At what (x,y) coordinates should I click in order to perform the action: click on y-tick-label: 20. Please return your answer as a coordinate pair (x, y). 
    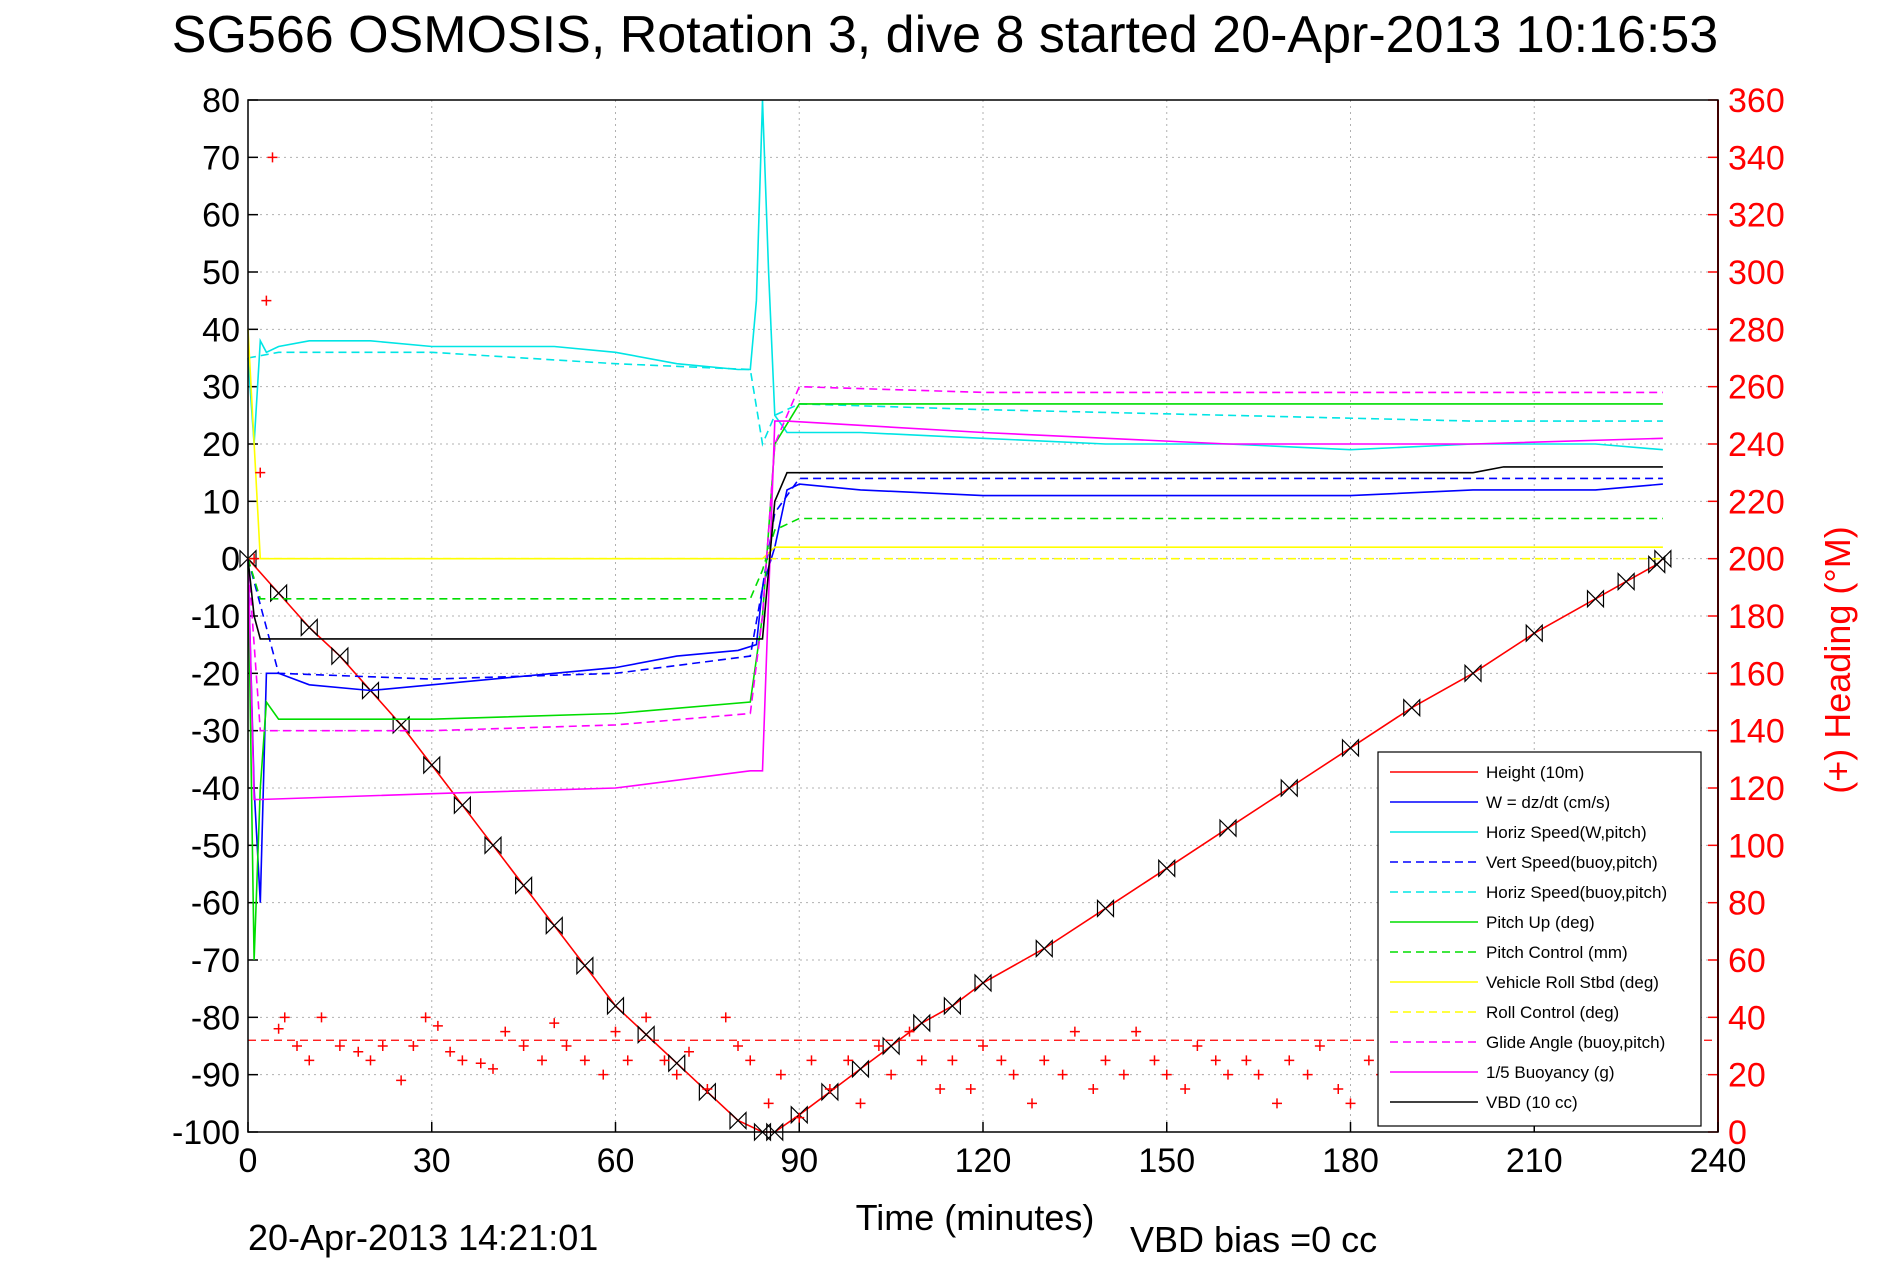
    Looking at the image, I should click on (221, 445).